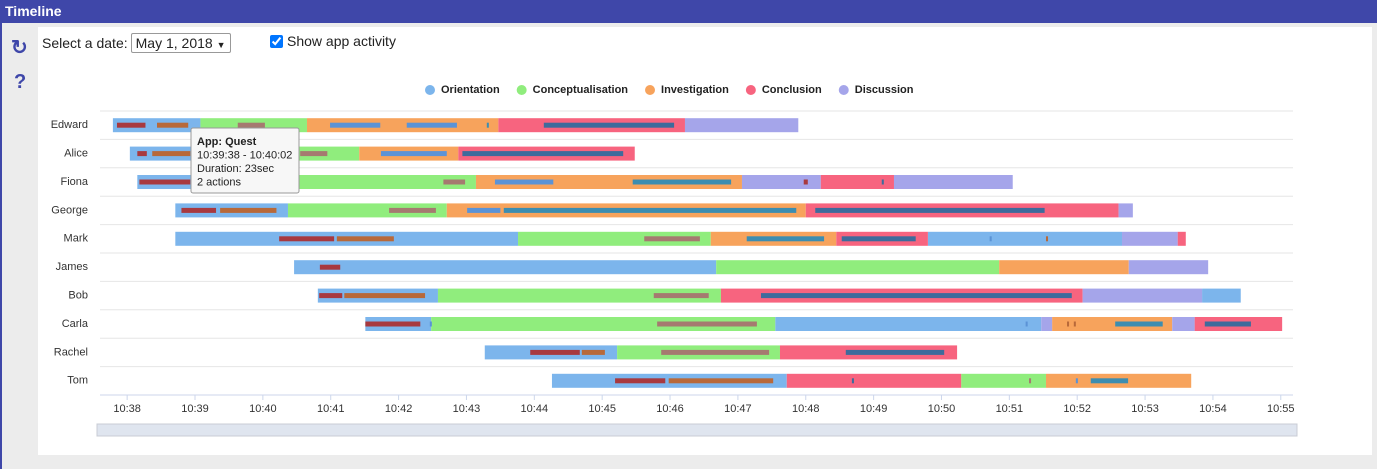 The image size is (1377, 469). Describe the element at coordinates (19, 48) in the screenshot. I see `refresh-icon: ↻` at that location.